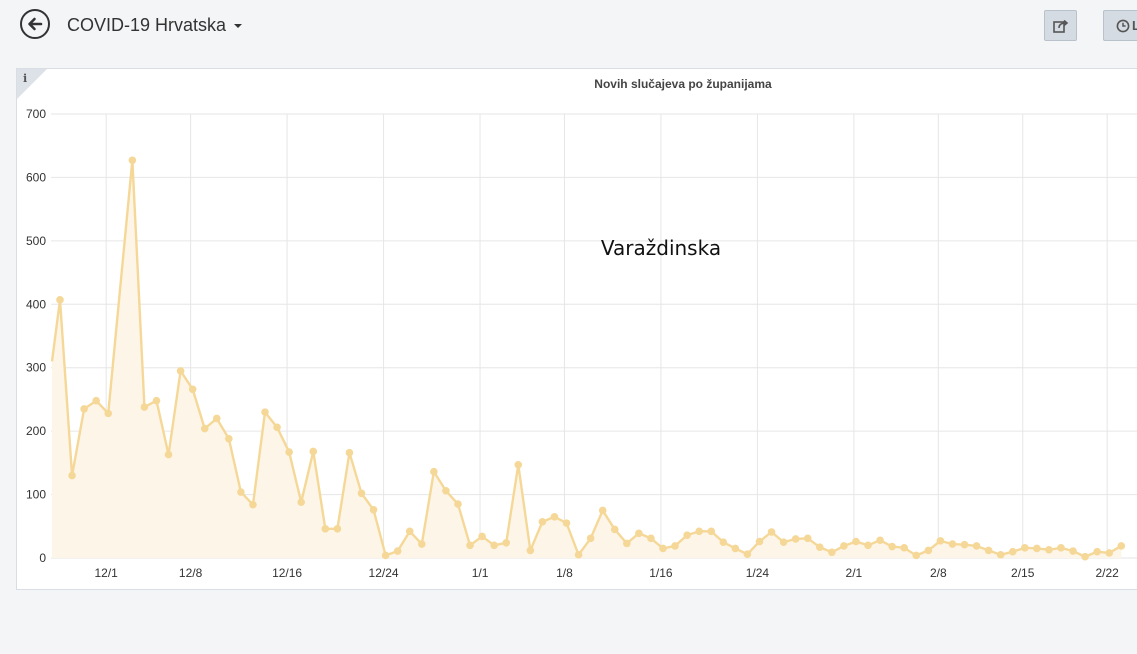  Describe the element at coordinates (1123, 26) in the screenshot. I see `clock-icon` at that location.